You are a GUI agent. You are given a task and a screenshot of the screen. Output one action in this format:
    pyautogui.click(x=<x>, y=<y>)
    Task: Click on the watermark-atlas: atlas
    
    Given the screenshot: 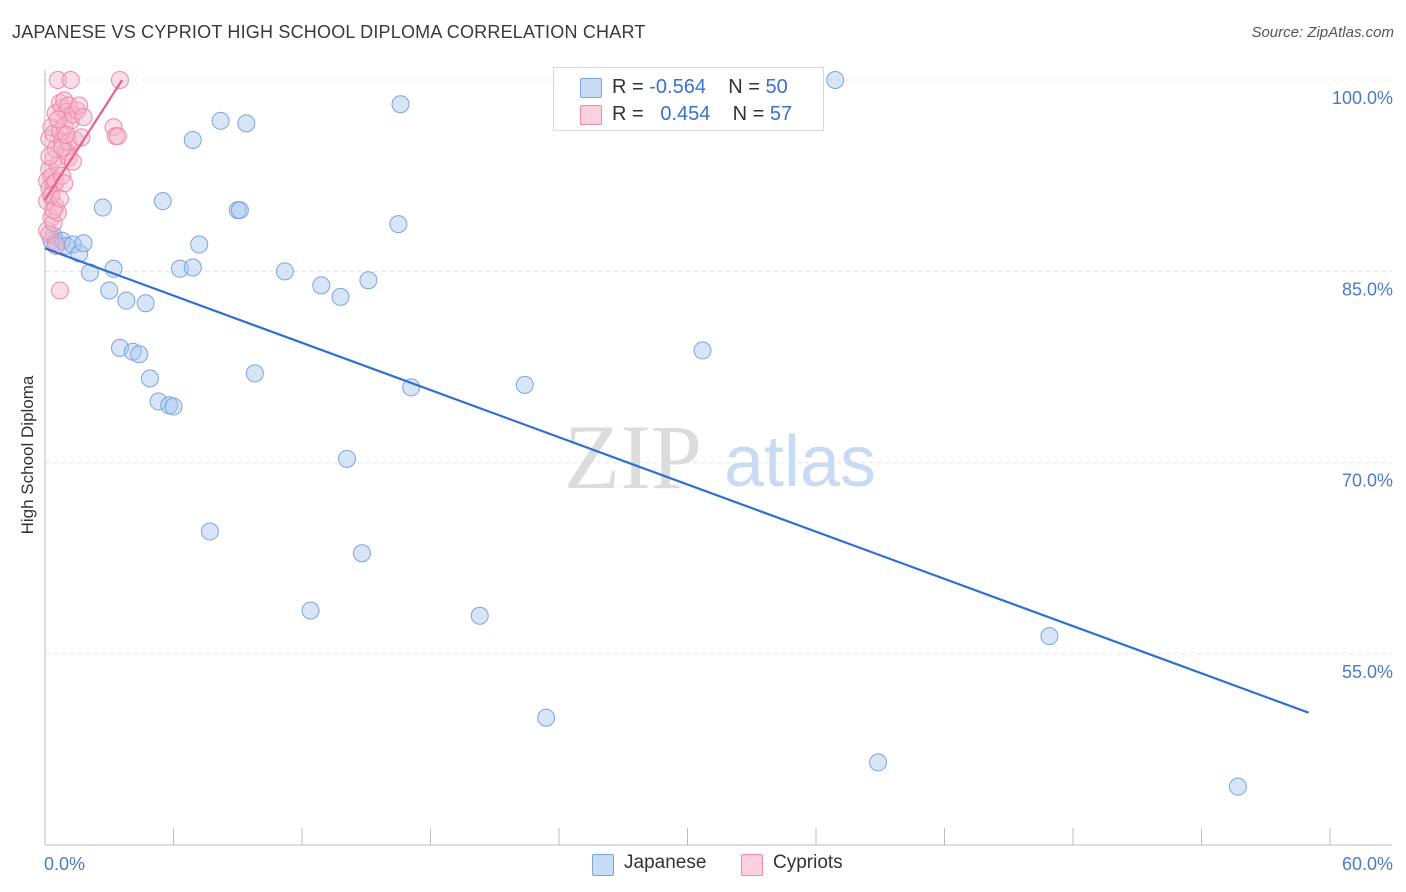 What is the action you would take?
    pyautogui.click(x=800, y=462)
    